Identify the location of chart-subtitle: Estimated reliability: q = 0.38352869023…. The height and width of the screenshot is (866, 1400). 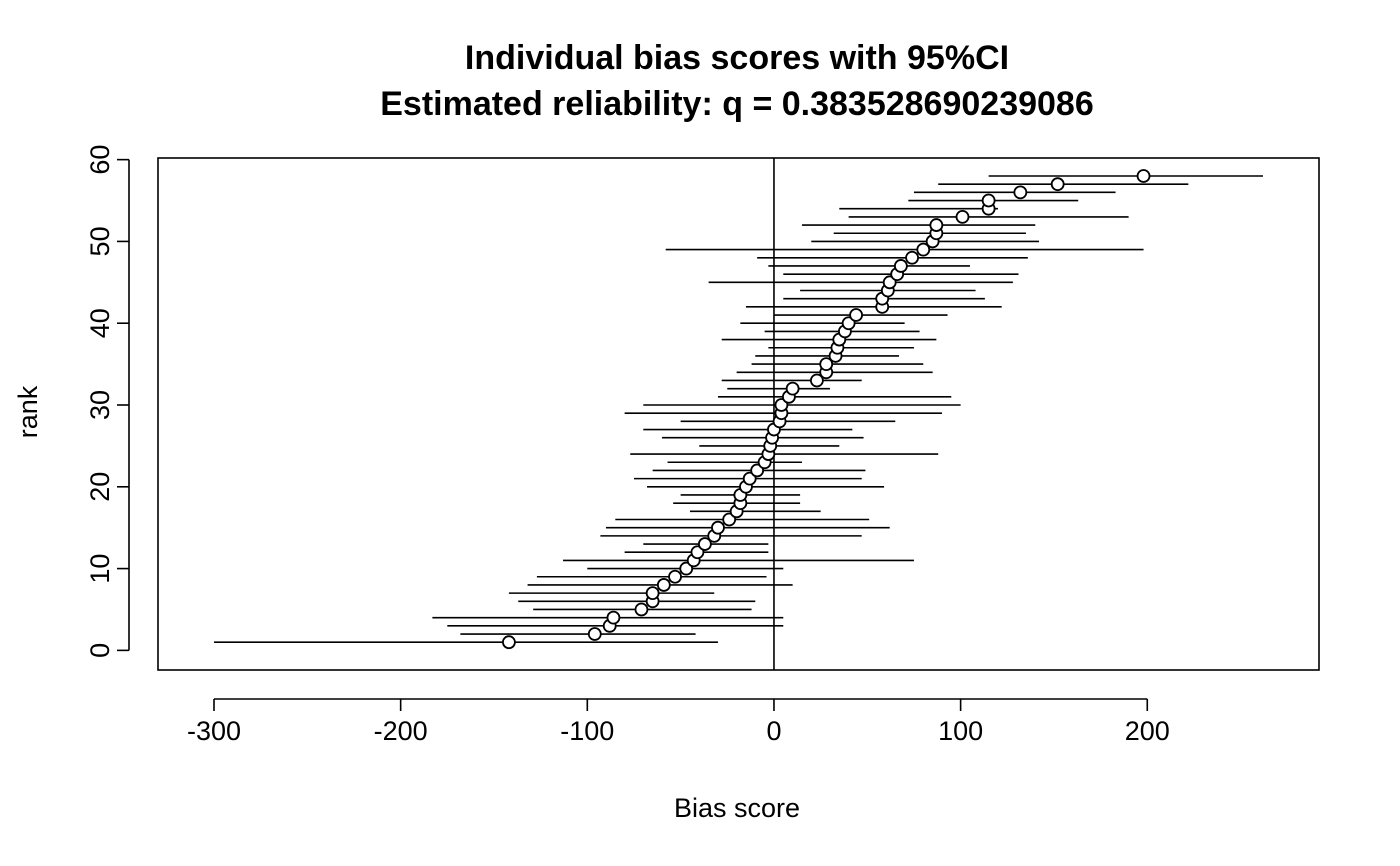
(737, 104).